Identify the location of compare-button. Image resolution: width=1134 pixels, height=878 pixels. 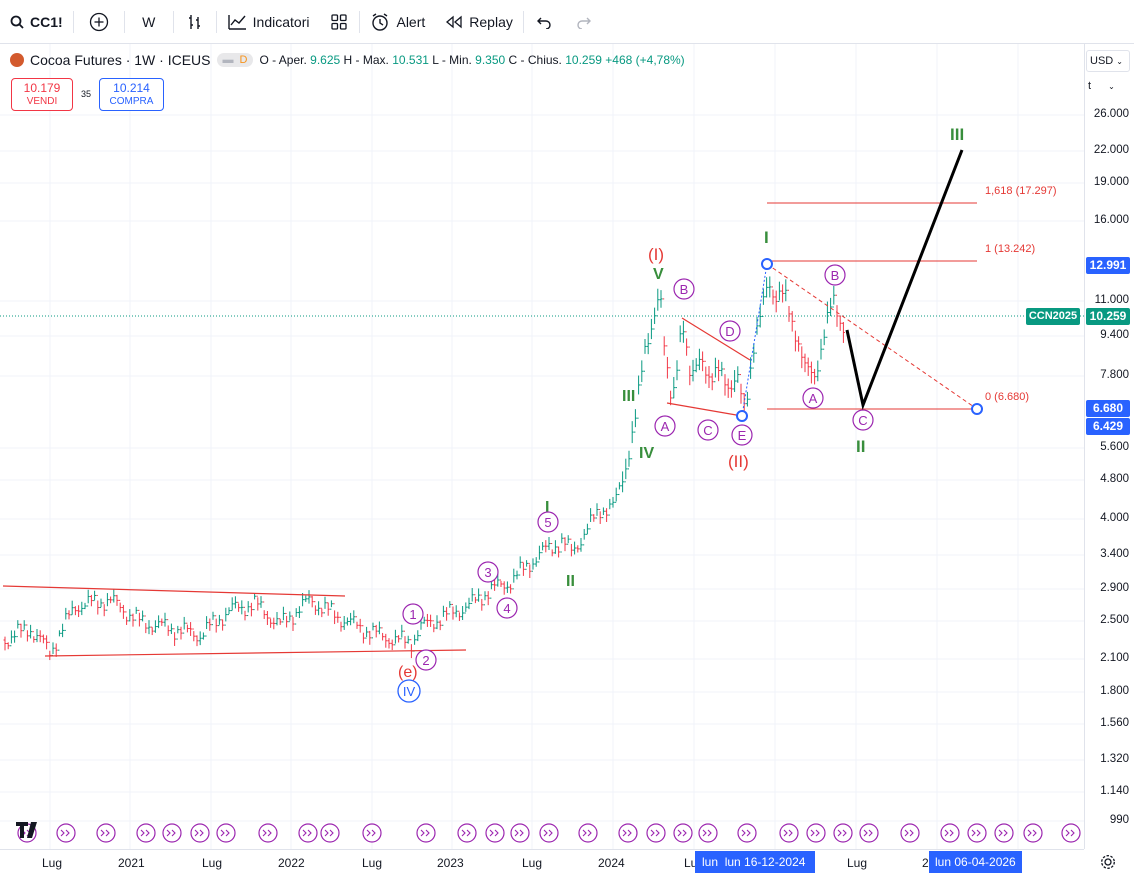
(99, 22).